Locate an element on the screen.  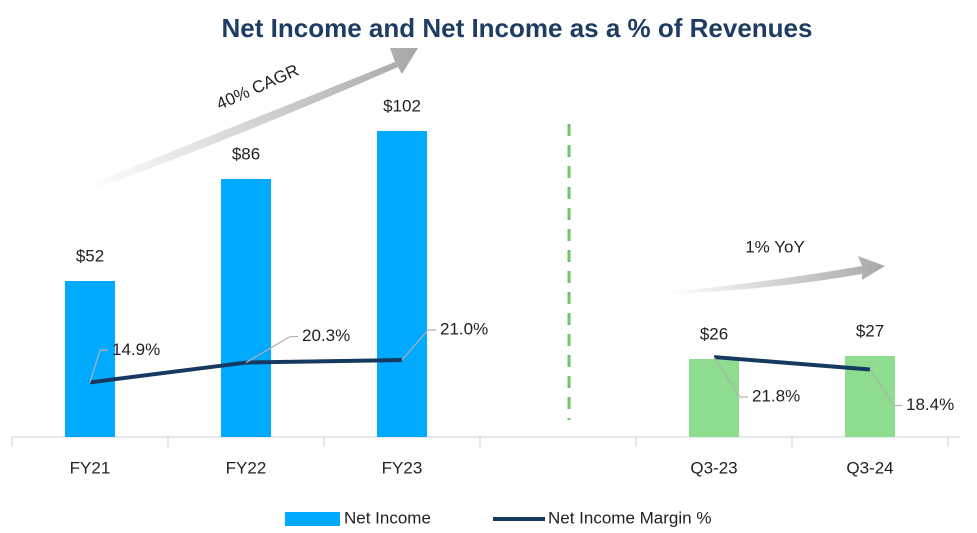
data-label: $27 is located at coordinates (870, 330).